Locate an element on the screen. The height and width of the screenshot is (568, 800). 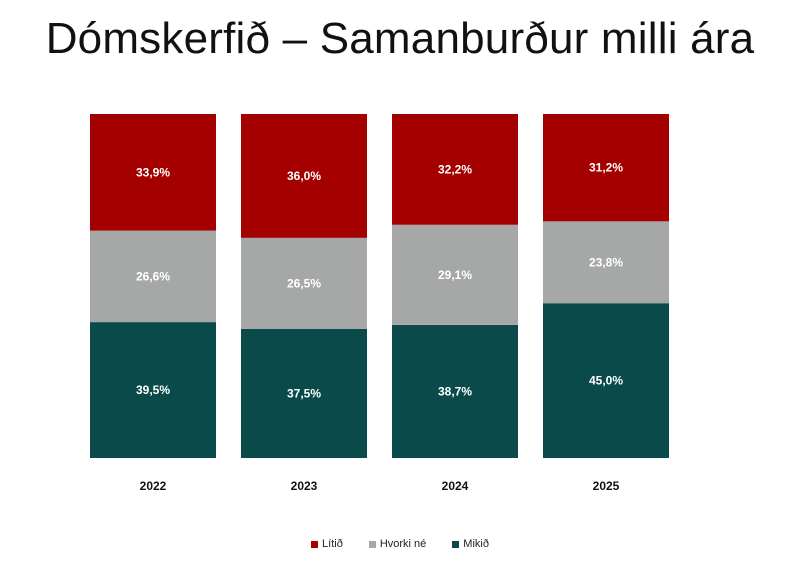
category-label-2024: 2024 is located at coordinates (455, 486).